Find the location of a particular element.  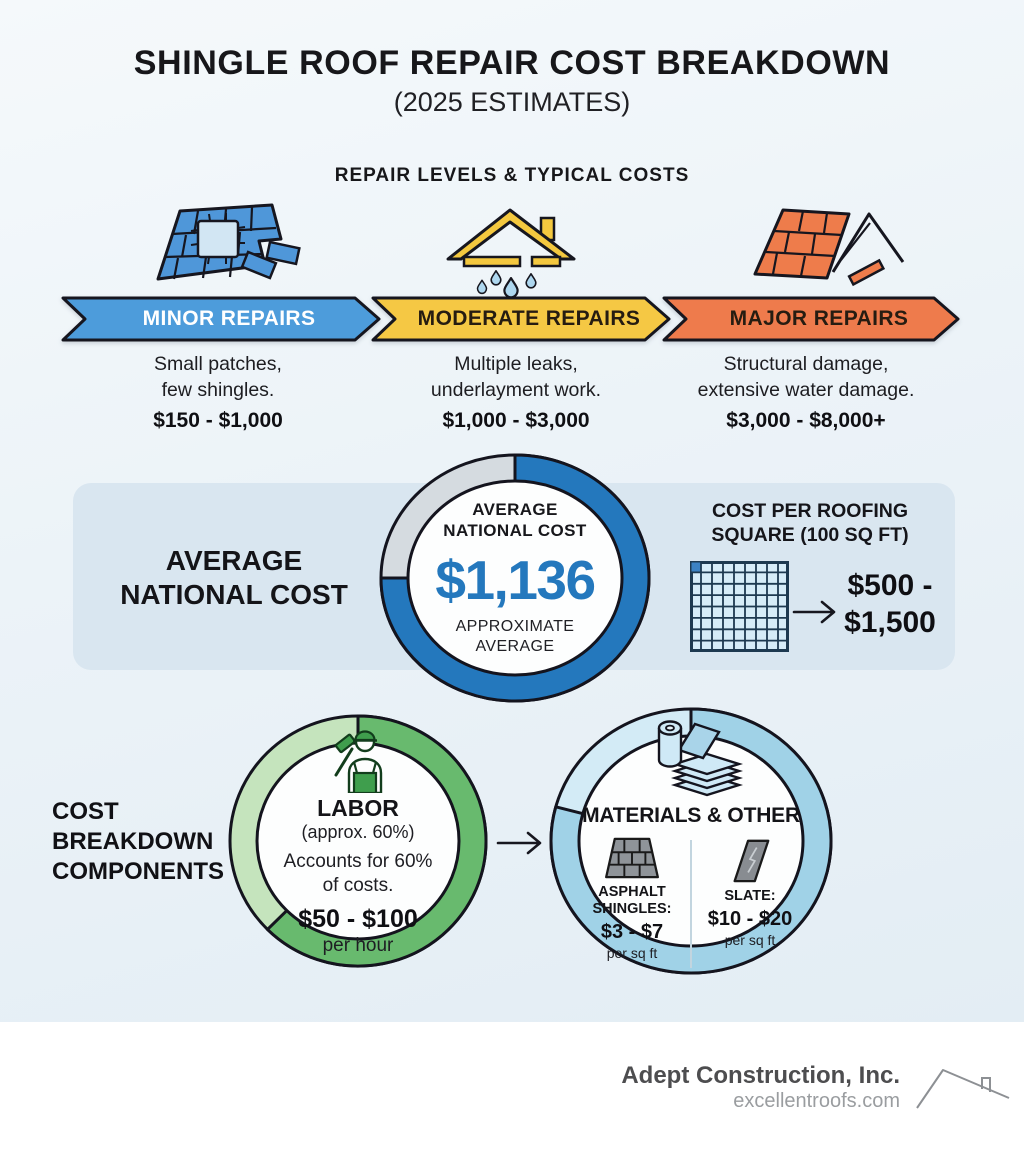

labor-title: LABOR is located at coordinates (358, 808).